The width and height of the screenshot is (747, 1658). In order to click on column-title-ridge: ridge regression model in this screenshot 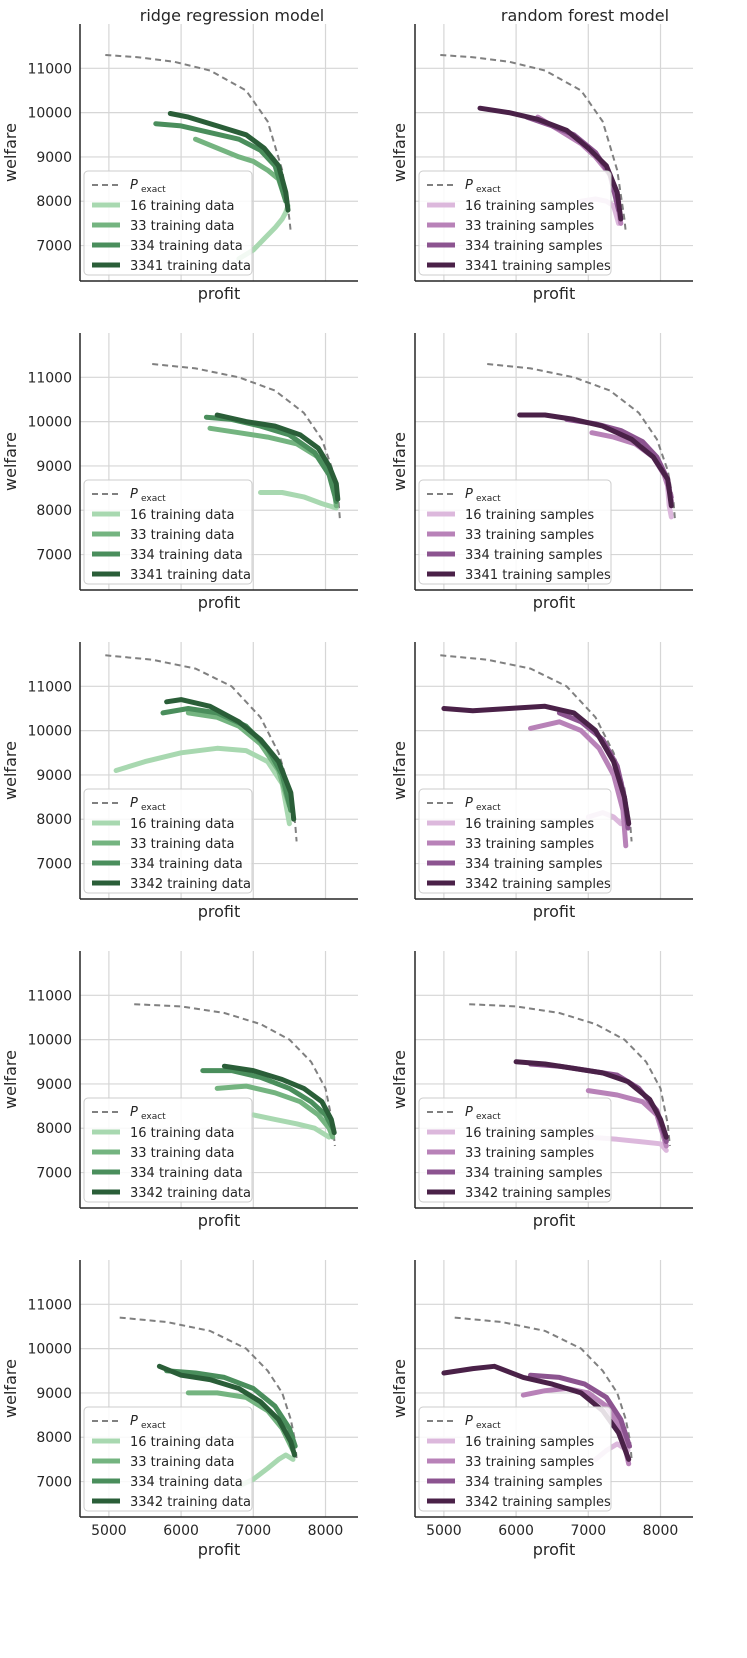, I will do `click(232, 15)`.